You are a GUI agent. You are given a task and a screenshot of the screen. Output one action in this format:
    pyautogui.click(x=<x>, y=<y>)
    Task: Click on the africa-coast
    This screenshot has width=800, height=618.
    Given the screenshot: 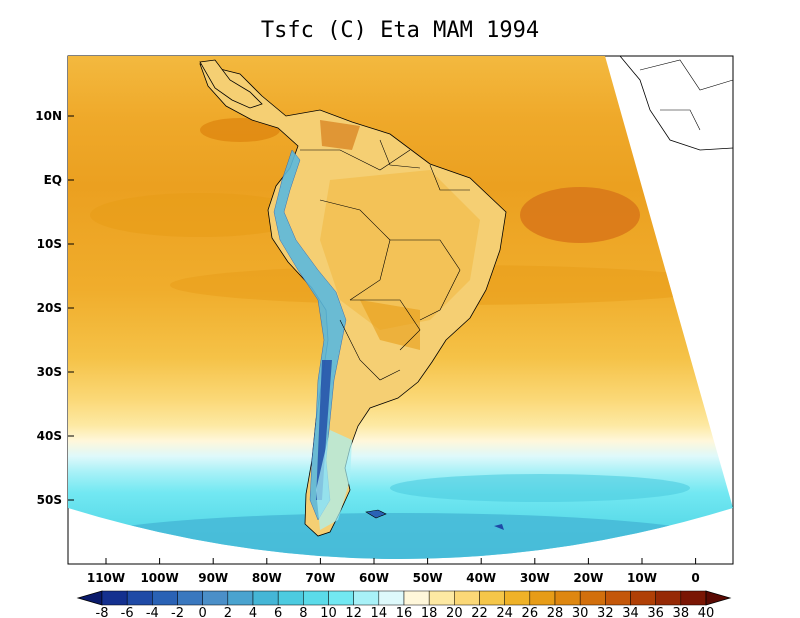 What is the action you would take?
    pyautogui.click(x=676, y=103)
    